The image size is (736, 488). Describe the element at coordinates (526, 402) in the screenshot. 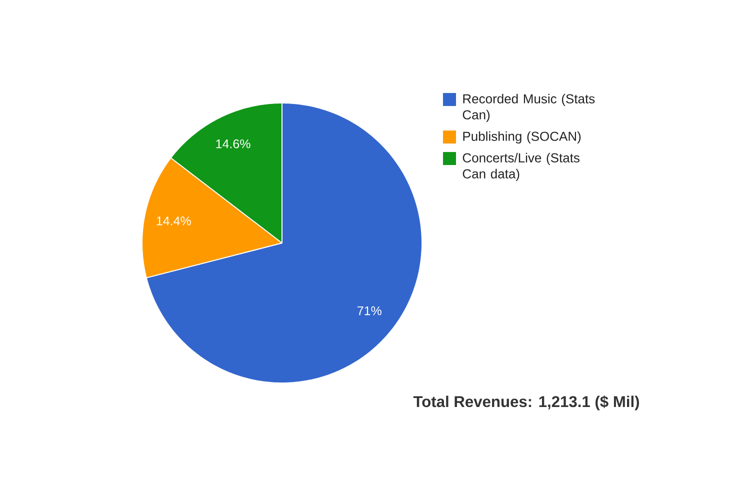

I see `text: Total Revenues: 1,213.1 ($ Mil)` at that location.